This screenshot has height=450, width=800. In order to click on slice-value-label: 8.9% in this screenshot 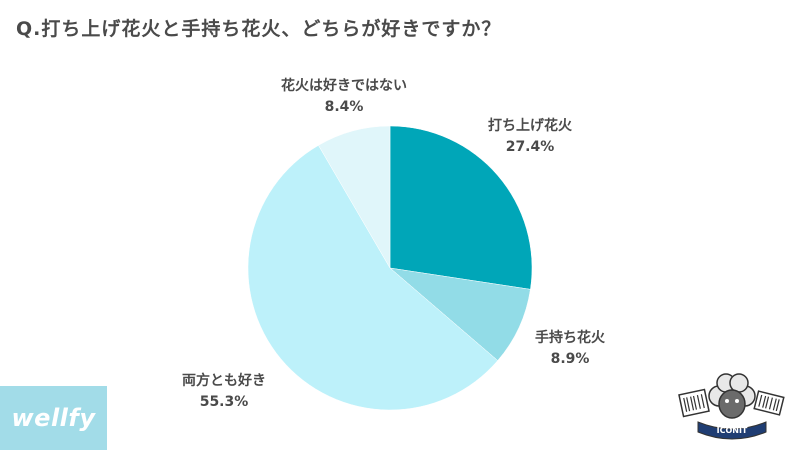, I will do `click(570, 359)`.